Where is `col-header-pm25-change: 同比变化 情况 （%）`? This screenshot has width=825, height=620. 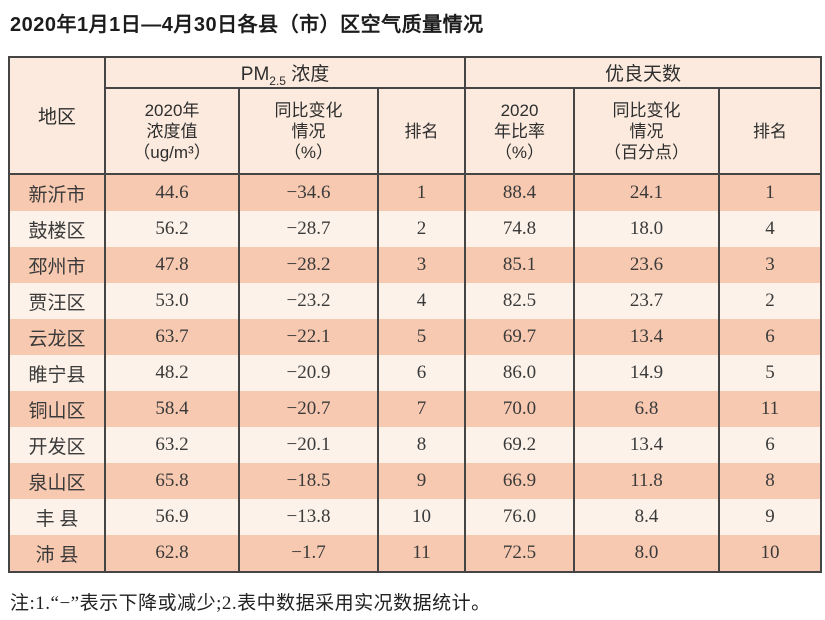 col-header-pm25-change: 同比变化 情况 （%） is located at coordinates (308, 131).